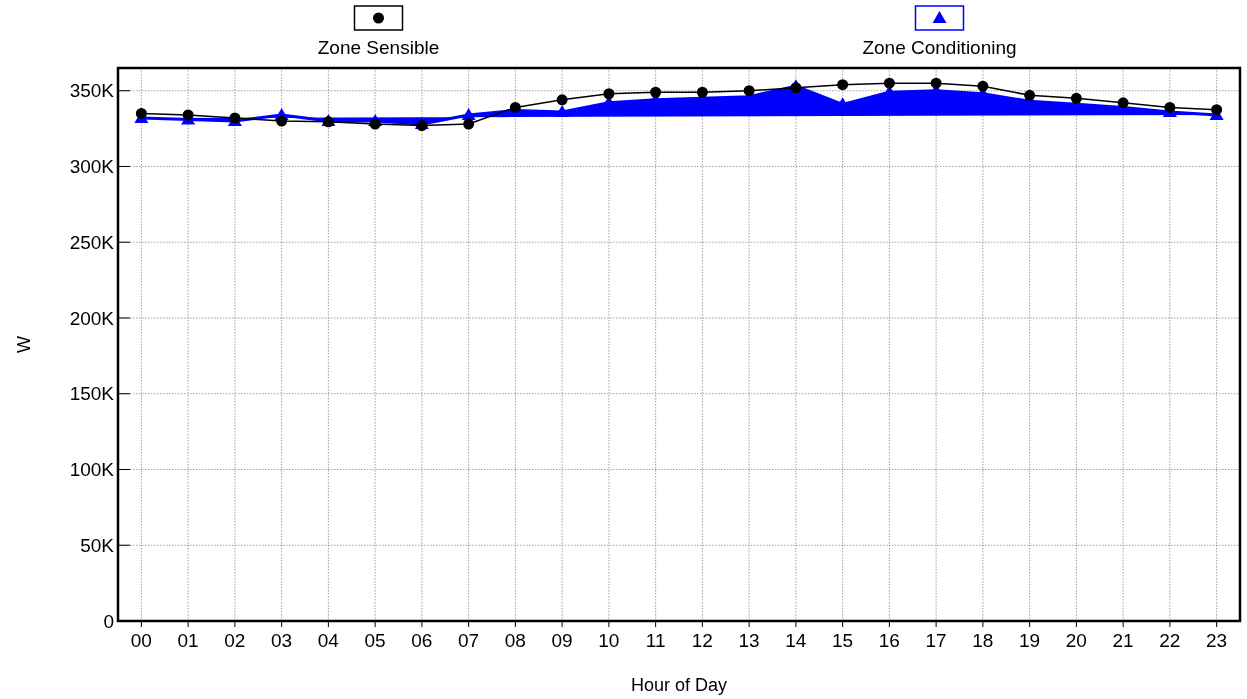 This screenshot has height=699, width=1247. What do you see at coordinates (422, 640) in the screenshot?
I see `x-tick-label: 06` at bounding box center [422, 640].